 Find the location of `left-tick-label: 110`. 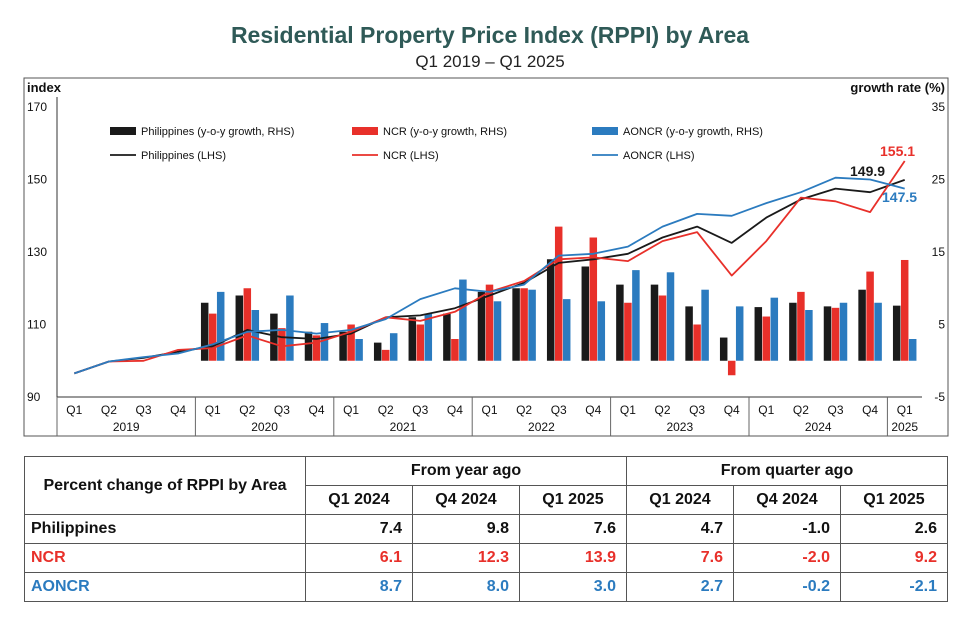

left-tick-label: 110 is located at coordinates (36, 325).